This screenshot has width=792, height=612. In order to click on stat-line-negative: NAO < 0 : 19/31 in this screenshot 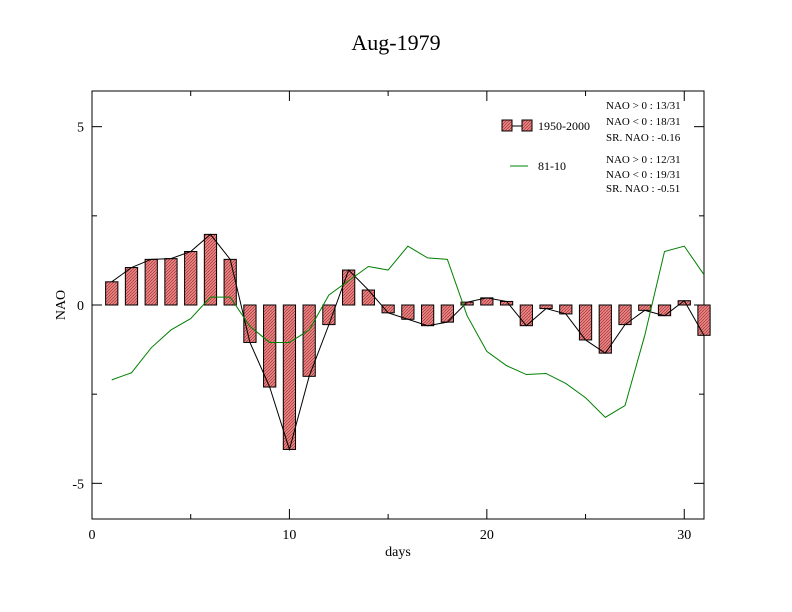, I will do `click(643, 175)`.